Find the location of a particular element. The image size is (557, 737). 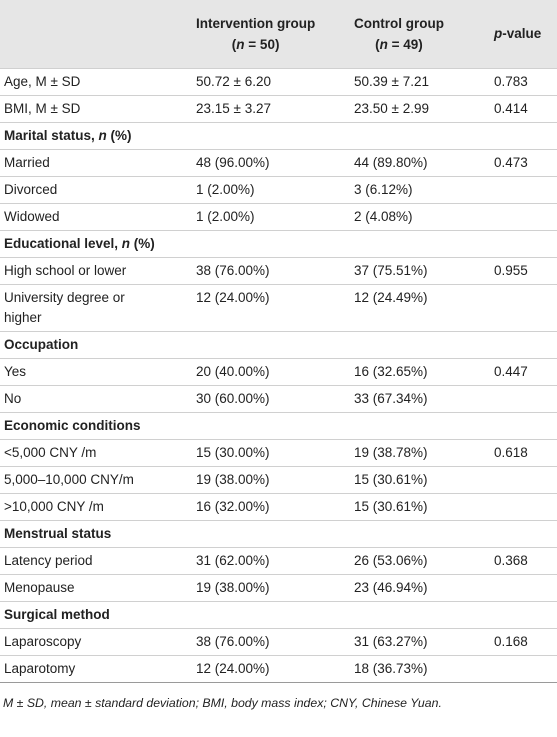

value-cell: 20 (40.00%) is located at coordinates (233, 371).